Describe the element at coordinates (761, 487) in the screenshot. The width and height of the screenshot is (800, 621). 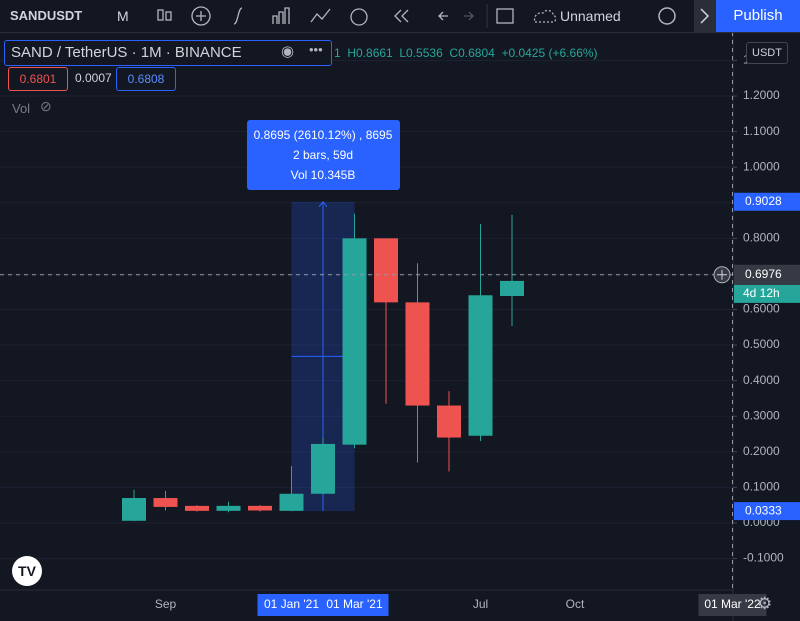
I see `y-tick-label: 0.1000` at that location.